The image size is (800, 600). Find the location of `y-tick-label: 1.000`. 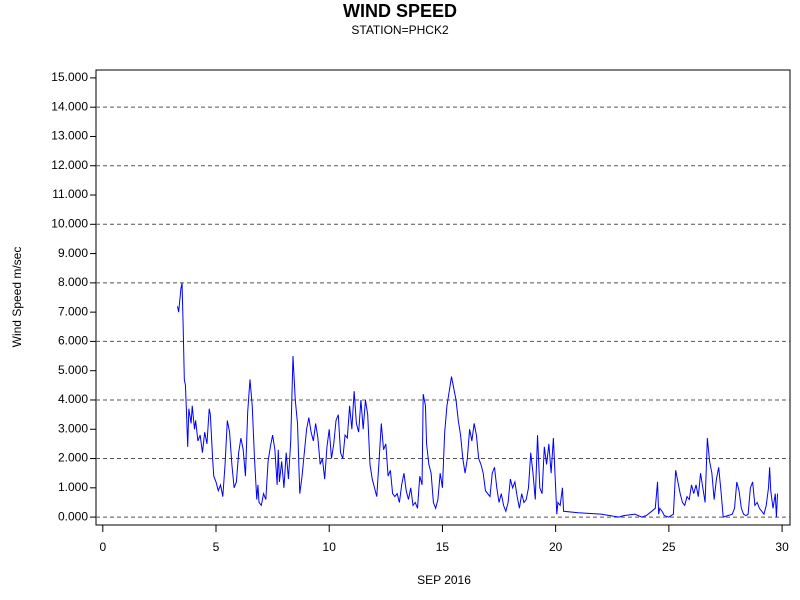

y-tick-label: 1.000 is located at coordinates (73, 487).